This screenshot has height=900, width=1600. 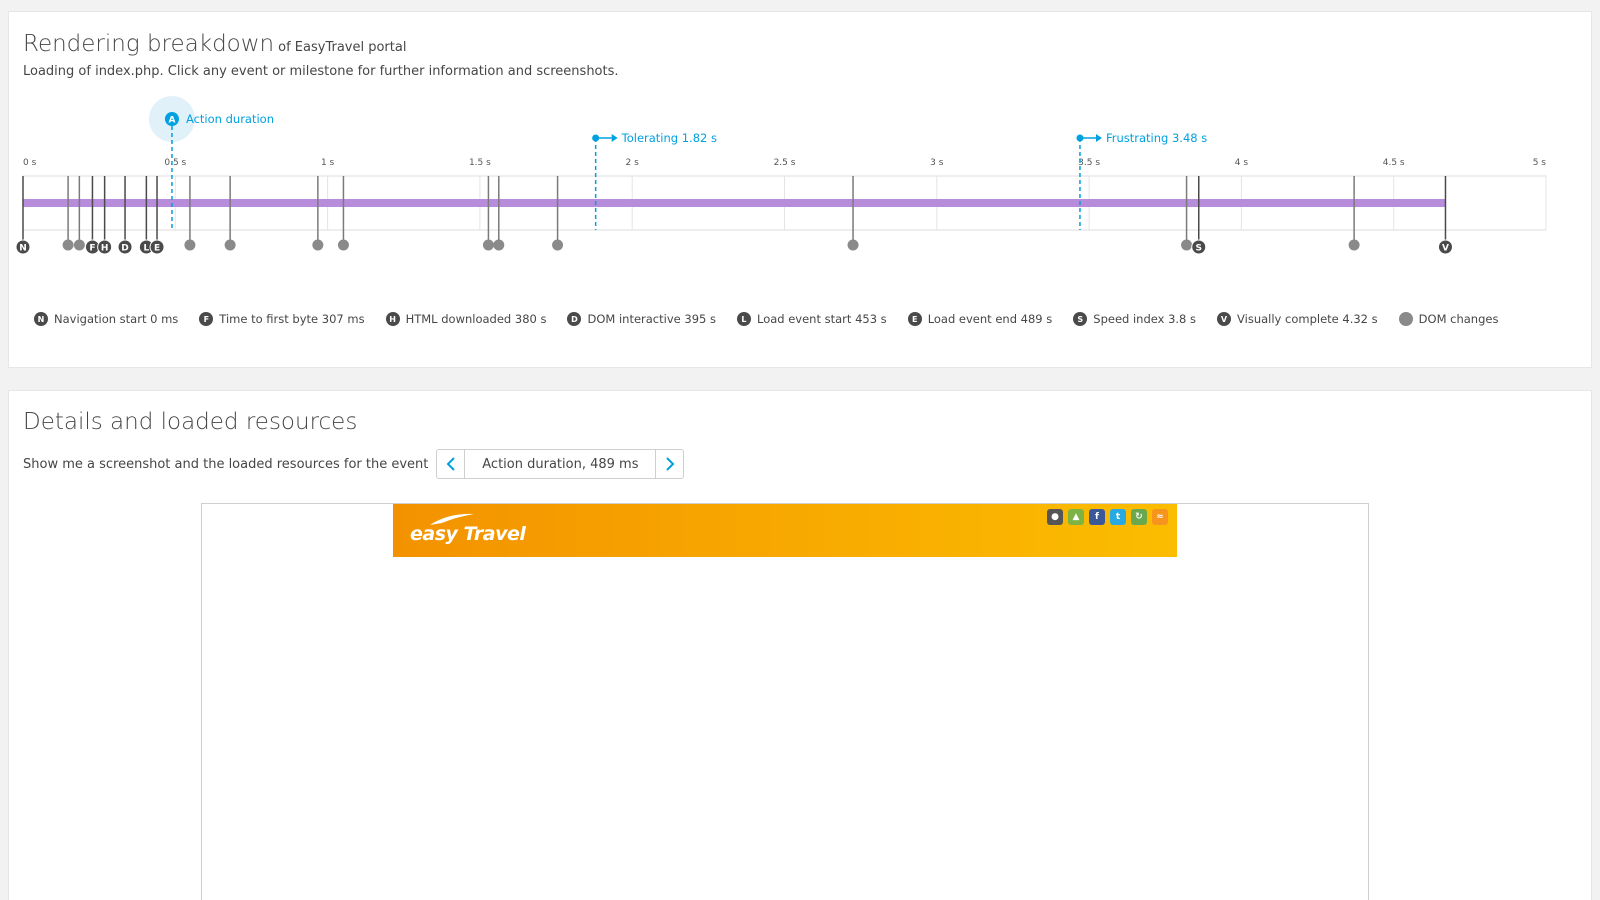 I want to click on legend-label: Time to first byte 307 ms, so click(x=292, y=319).